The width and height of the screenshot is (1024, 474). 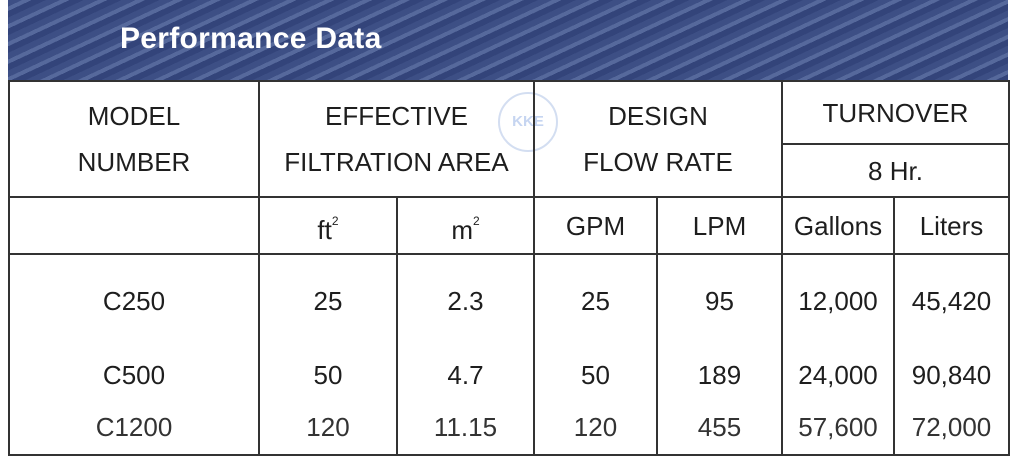 I want to click on data-cell: 2.3, so click(x=465, y=300).